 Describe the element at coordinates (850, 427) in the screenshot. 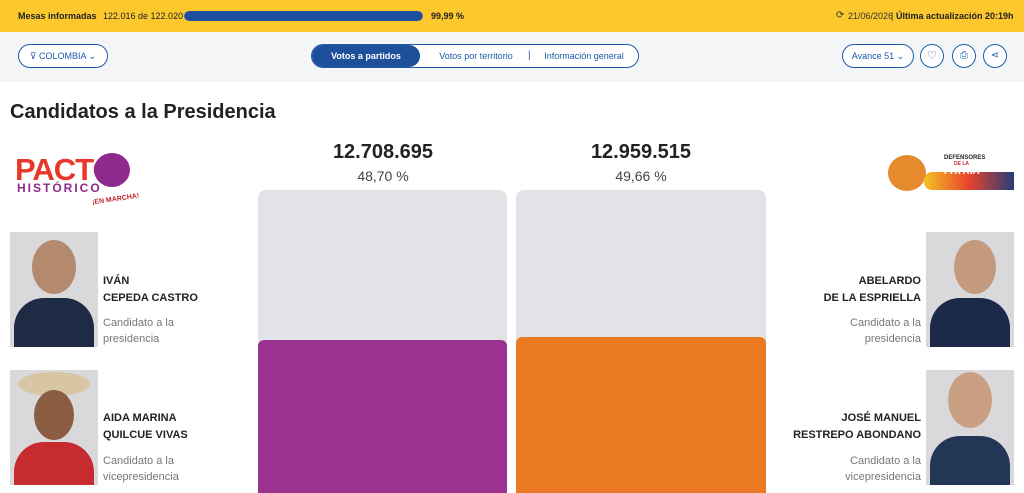

I see `candidate-name: JOSÉ MANUEL RESTREPO ABONDANO` at that location.